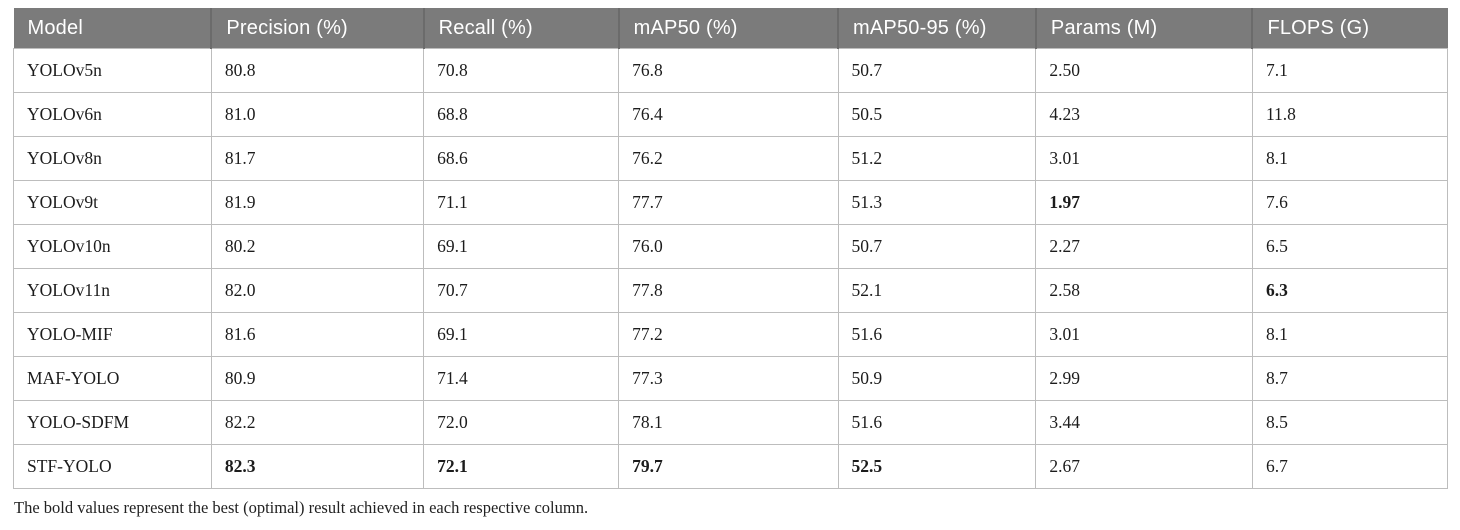 The height and width of the screenshot is (530, 1460). I want to click on table-row: YOLOv11n 82.0 70.7 77.8 52.1 2.58 6.3, so click(731, 290).